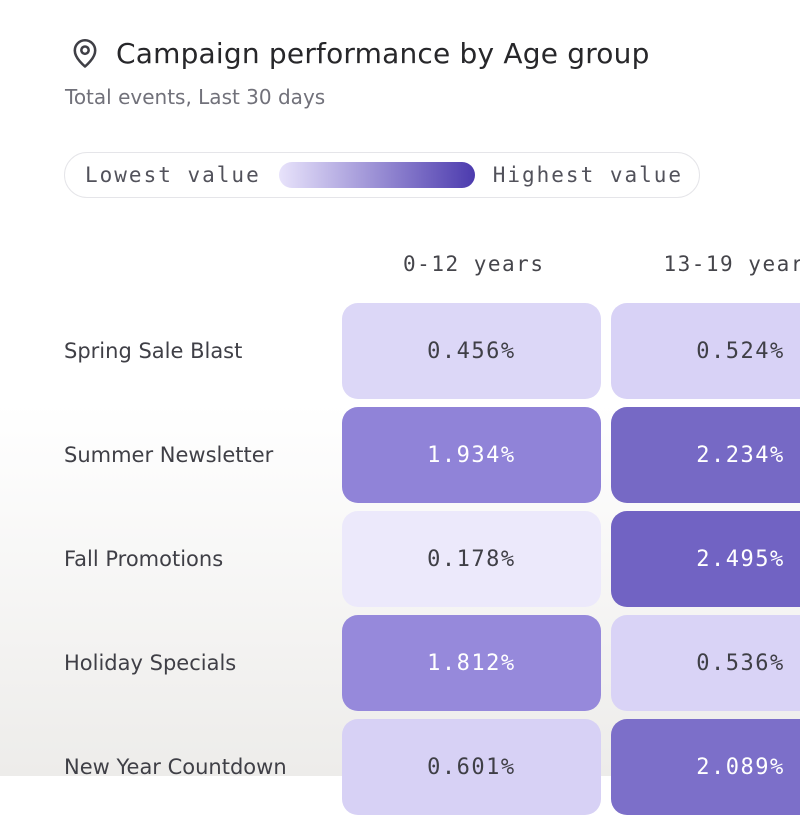 The width and height of the screenshot is (800, 823). What do you see at coordinates (171, 455) in the screenshot?
I see `row-label-summer-newsletter: Summer Newsletter` at bounding box center [171, 455].